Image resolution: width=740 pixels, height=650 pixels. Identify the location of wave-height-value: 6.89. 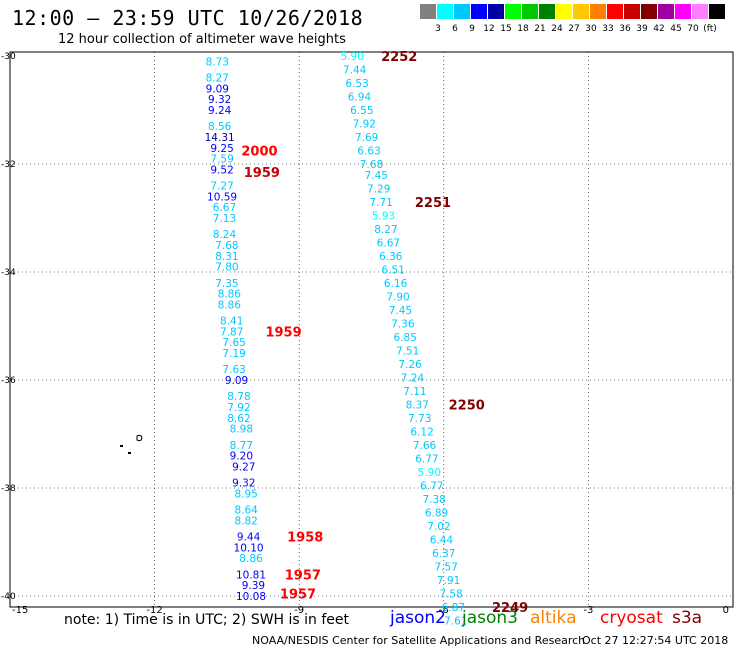
(436, 513).